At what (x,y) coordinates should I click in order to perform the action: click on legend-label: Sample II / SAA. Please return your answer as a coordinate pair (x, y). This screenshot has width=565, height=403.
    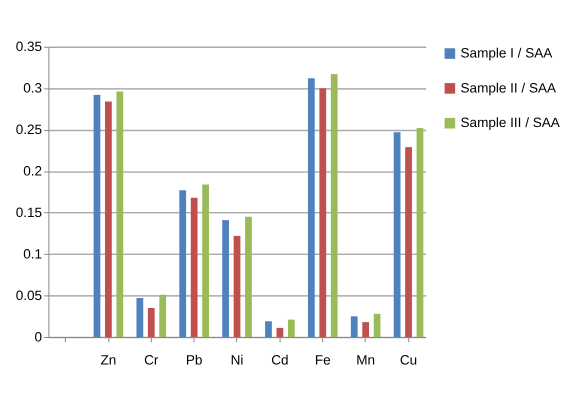
    Looking at the image, I should click on (508, 88).